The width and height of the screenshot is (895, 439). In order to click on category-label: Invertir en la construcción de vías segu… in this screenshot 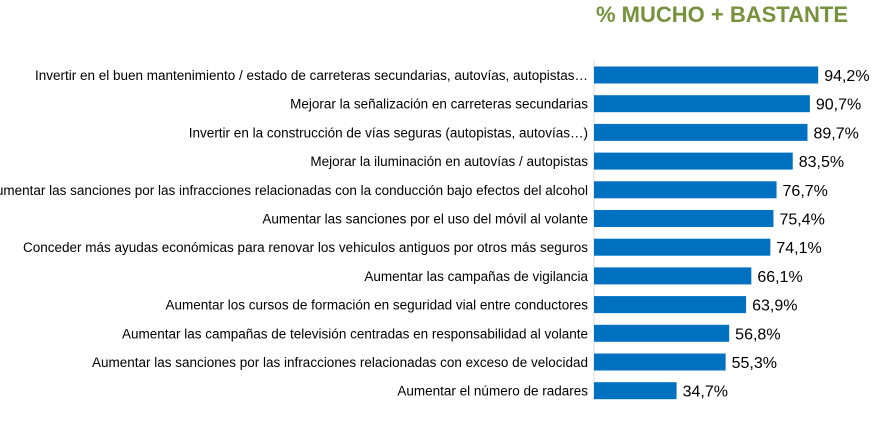, I will do `click(388, 132)`.